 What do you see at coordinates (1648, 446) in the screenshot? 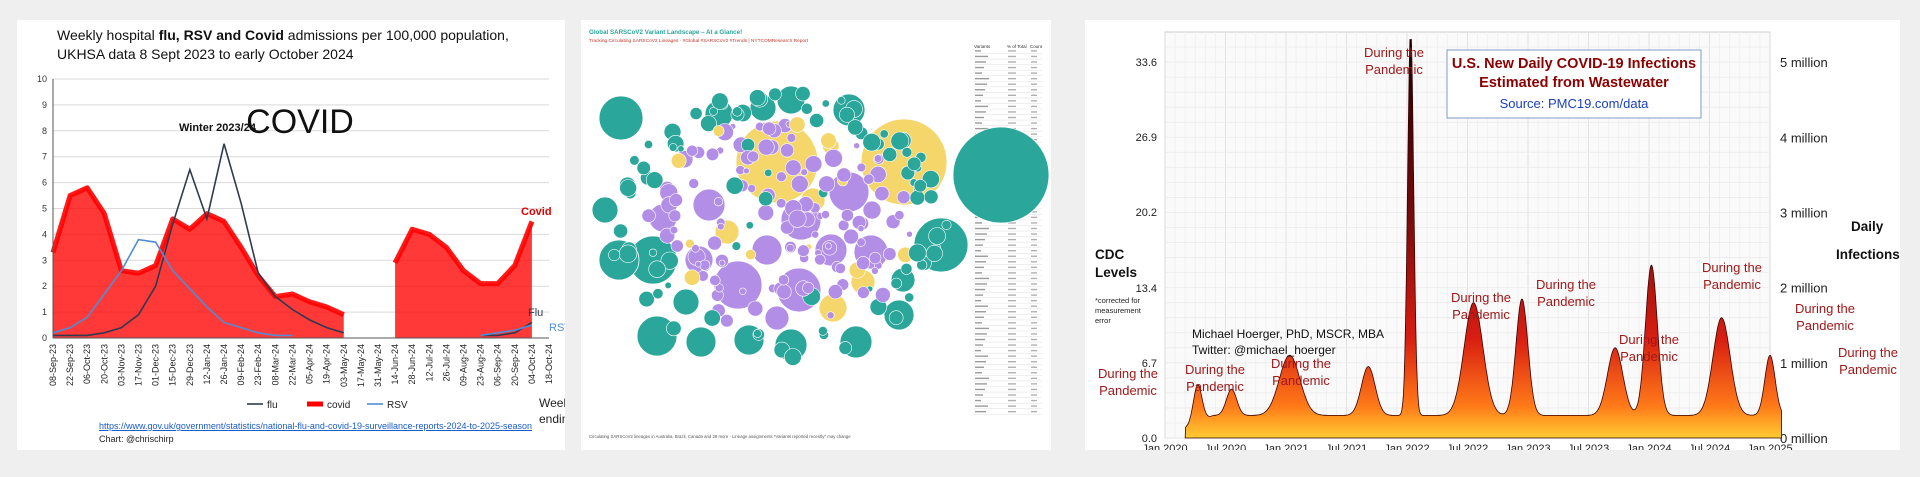
I see `x-tick-label: Jan 2024` at bounding box center [1648, 446].